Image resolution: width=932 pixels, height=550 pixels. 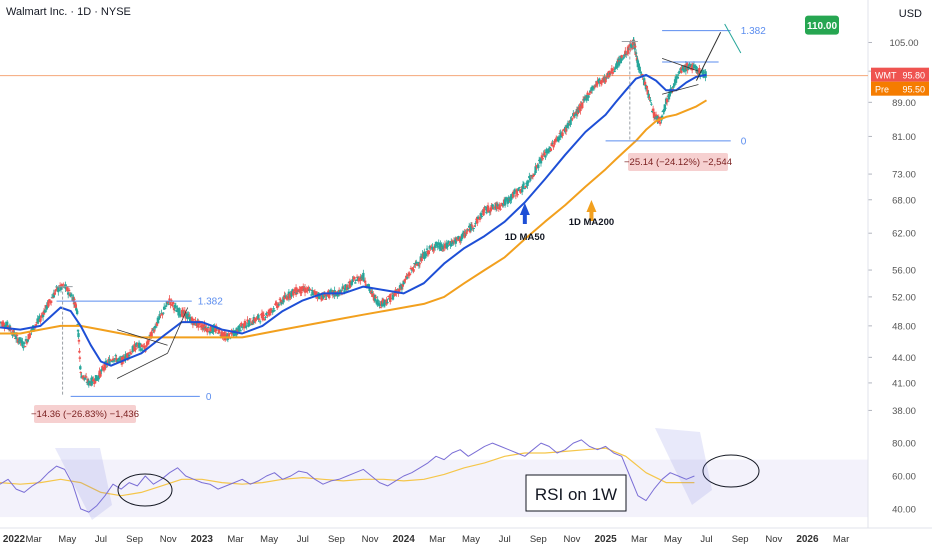 I want to click on rsi-tick-label: 60.00, so click(x=904, y=477).